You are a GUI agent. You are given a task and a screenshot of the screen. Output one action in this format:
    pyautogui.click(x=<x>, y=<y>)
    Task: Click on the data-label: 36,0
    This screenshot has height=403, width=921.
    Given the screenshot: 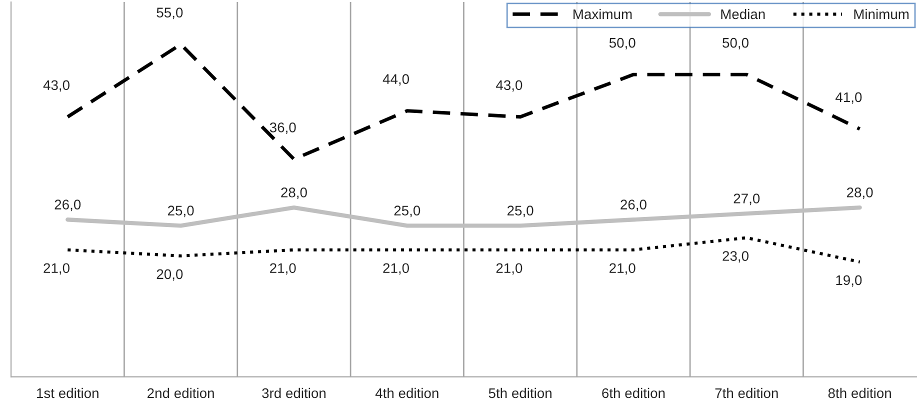 What is the action you would take?
    pyautogui.click(x=283, y=128)
    